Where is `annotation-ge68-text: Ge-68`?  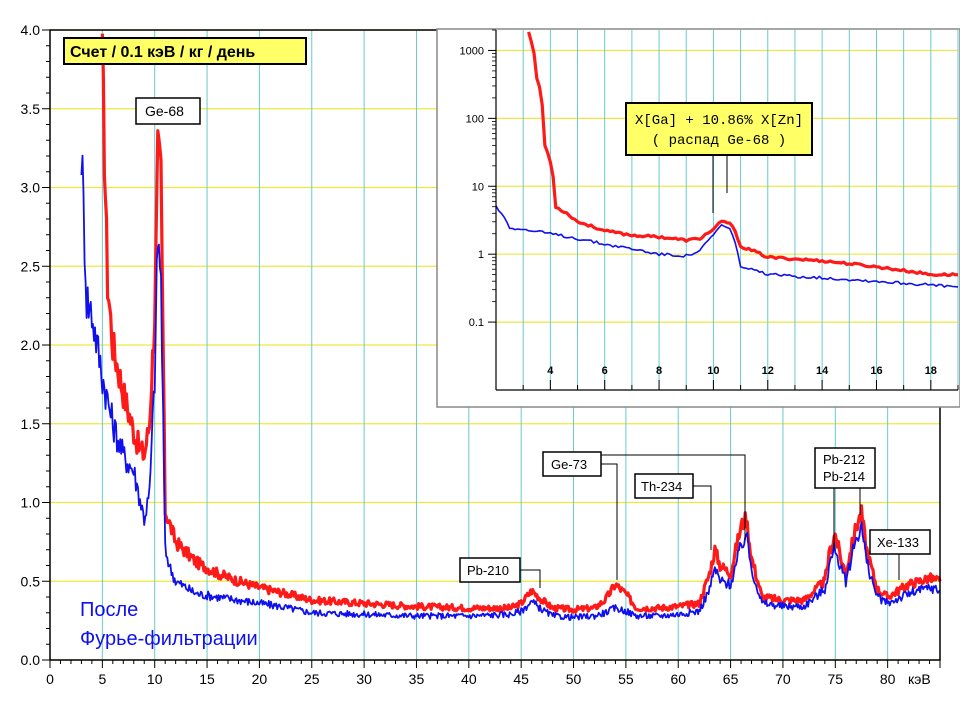
annotation-ge68-text: Ge-68 is located at coordinates (164, 111).